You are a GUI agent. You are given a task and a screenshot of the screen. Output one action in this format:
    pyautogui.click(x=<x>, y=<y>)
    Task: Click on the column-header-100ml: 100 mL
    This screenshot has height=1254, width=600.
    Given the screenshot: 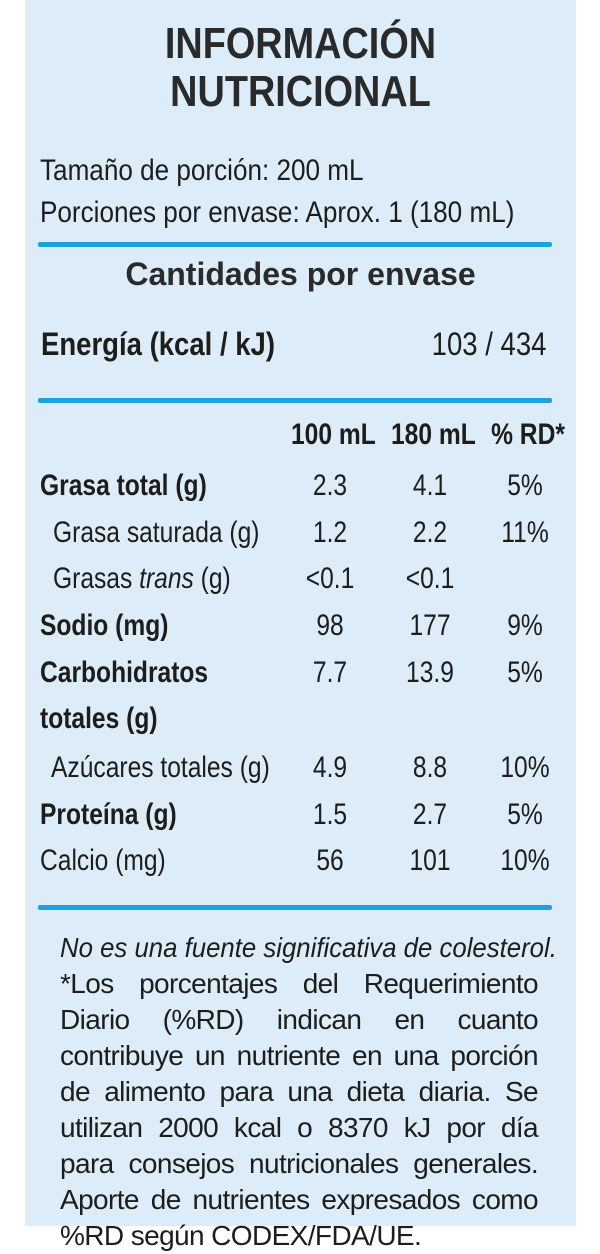 What is the action you would take?
    pyautogui.click(x=333, y=434)
    